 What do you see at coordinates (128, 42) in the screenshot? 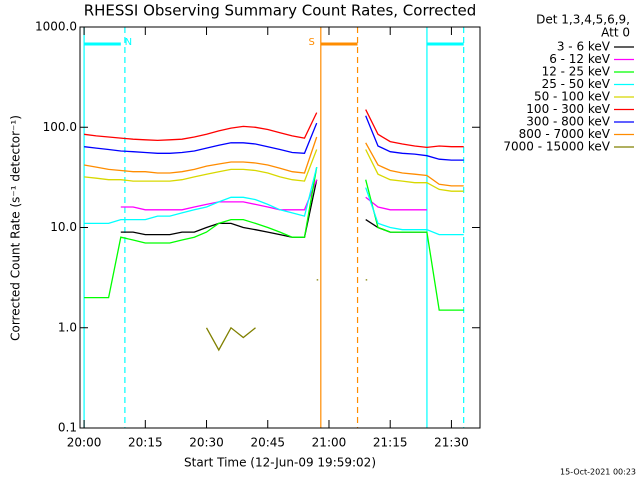
I see `flag-label: N` at bounding box center [128, 42].